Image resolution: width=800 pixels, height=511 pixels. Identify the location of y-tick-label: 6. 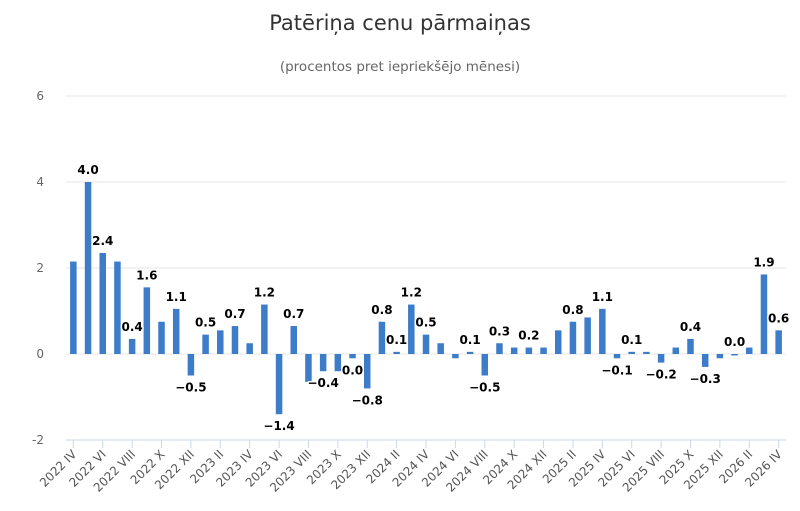
(40, 96).